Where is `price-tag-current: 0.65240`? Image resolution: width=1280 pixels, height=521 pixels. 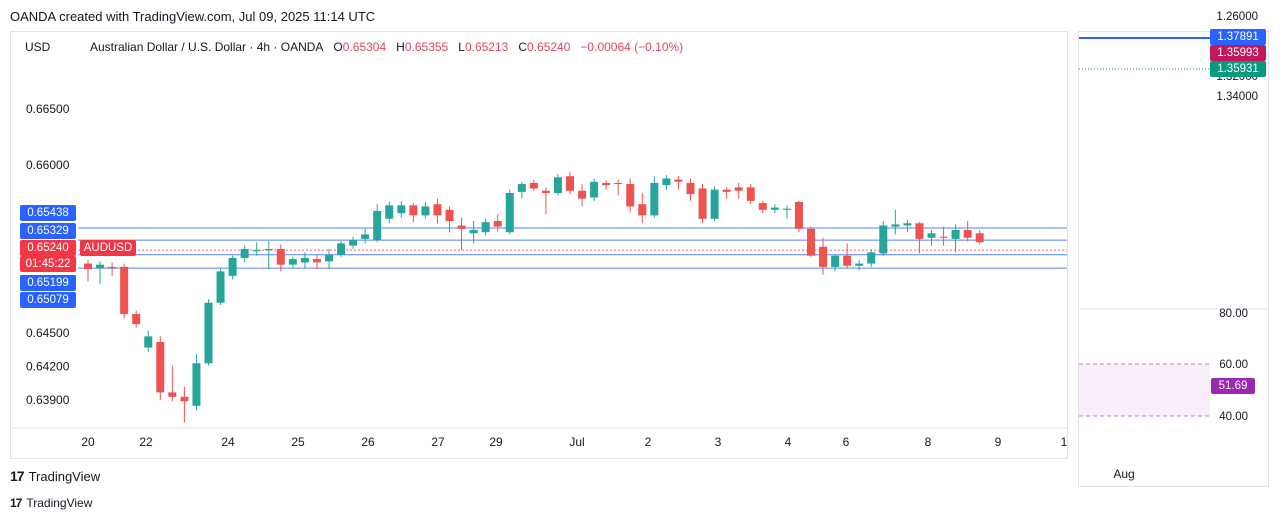 price-tag-current: 0.65240 is located at coordinates (48, 248).